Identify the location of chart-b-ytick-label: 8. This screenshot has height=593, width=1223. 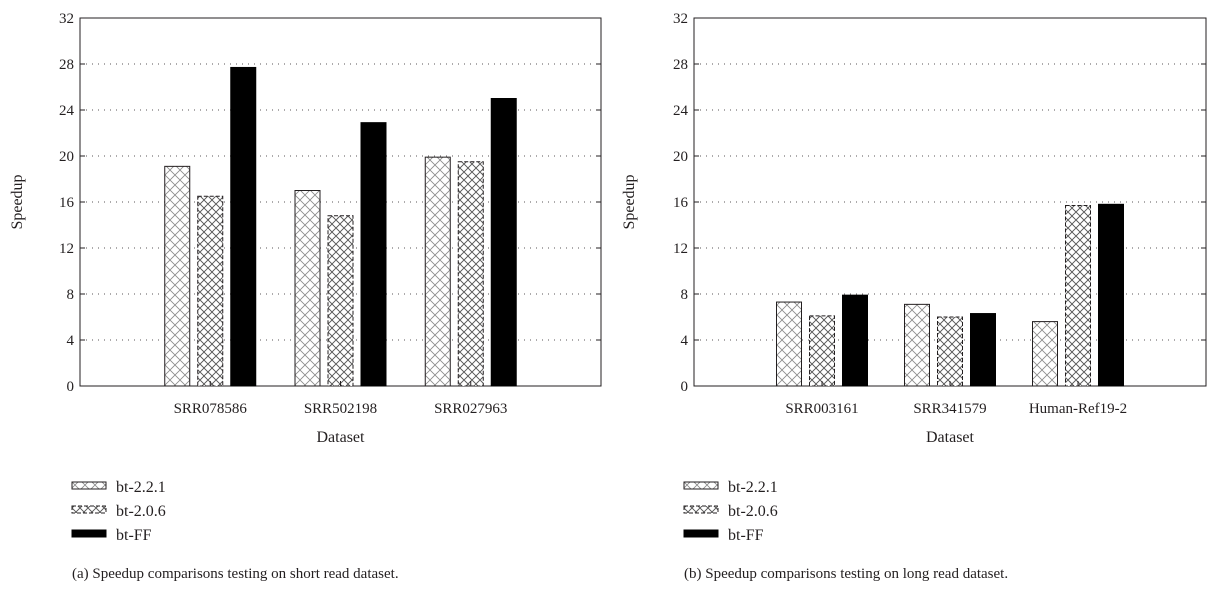
(685, 295).